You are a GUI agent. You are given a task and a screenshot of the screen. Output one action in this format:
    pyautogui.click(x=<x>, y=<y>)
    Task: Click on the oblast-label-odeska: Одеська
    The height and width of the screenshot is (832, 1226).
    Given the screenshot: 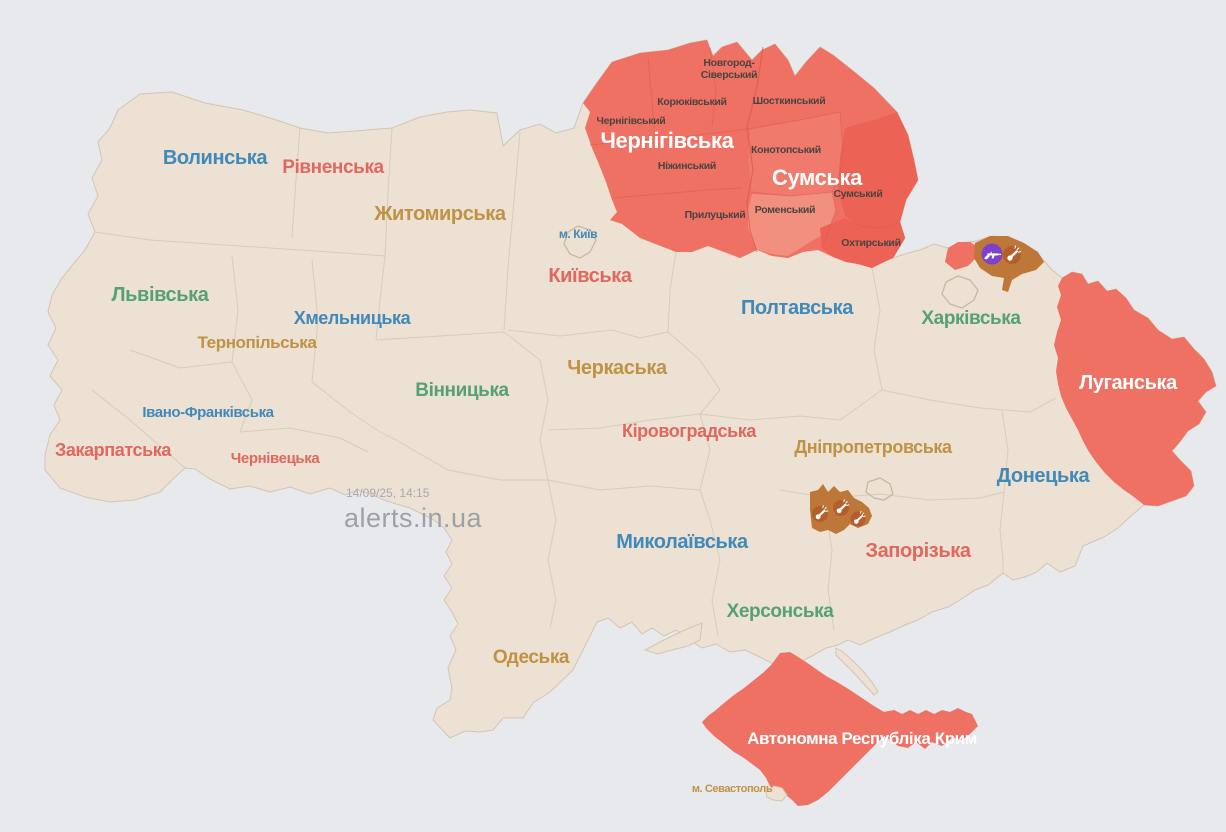 What is the action you would take?
    pyautogui.click(x=531, y=657)
    